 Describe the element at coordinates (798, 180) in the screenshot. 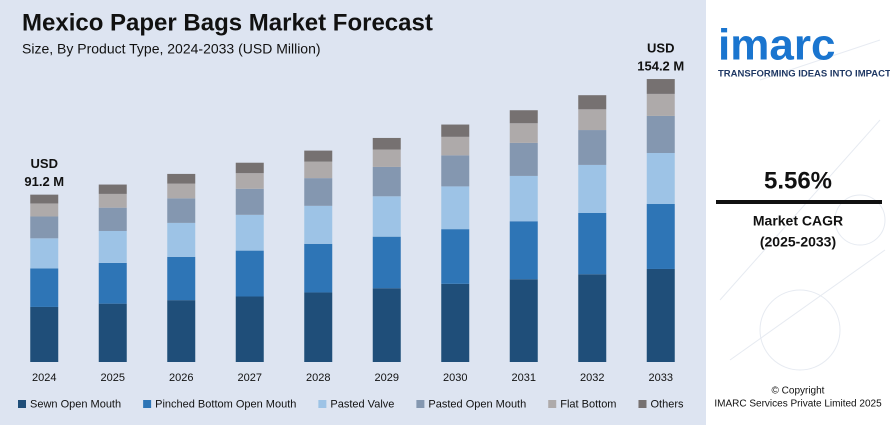

I see `cagr-value: 5.56%` at that location.